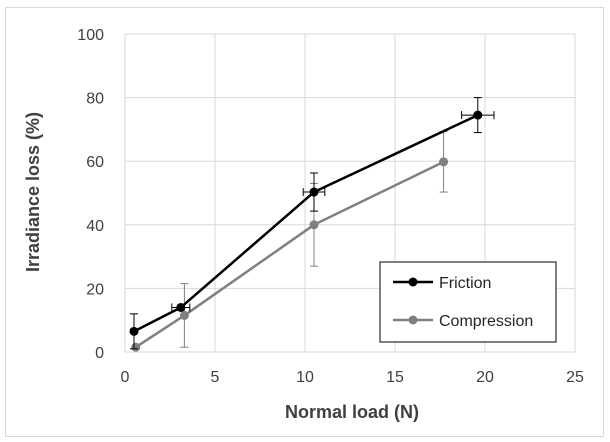  What do you see at coordinates (486, 321) in the screenshot?
I see `legend-label-compression: Compression` at bounding box center [486, 321].